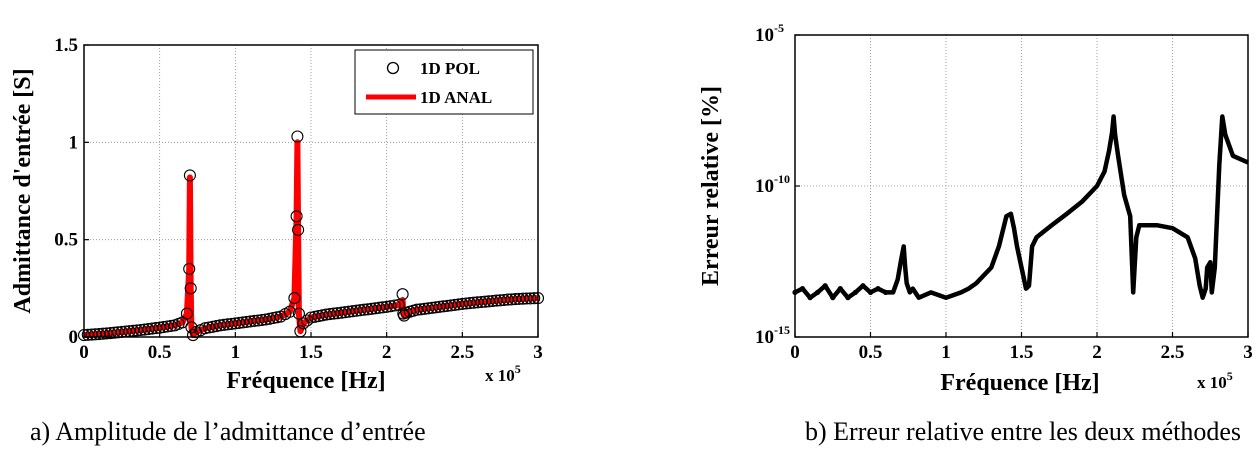 Image resolution: width=1256 pixels, height=450 pixels. I want to click on y-tick-label: 10-5, so click(769, 33).